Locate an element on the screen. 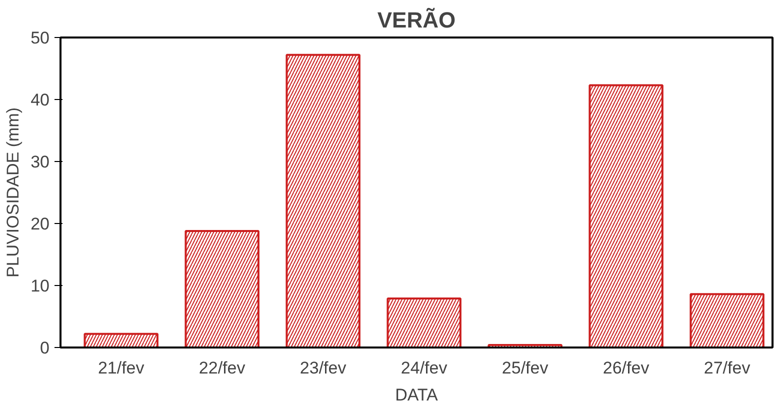 Image resolution: width=774 pixels, height=407 pixels. x-tick-label: 23/fev is located at coordinates (323, 368).